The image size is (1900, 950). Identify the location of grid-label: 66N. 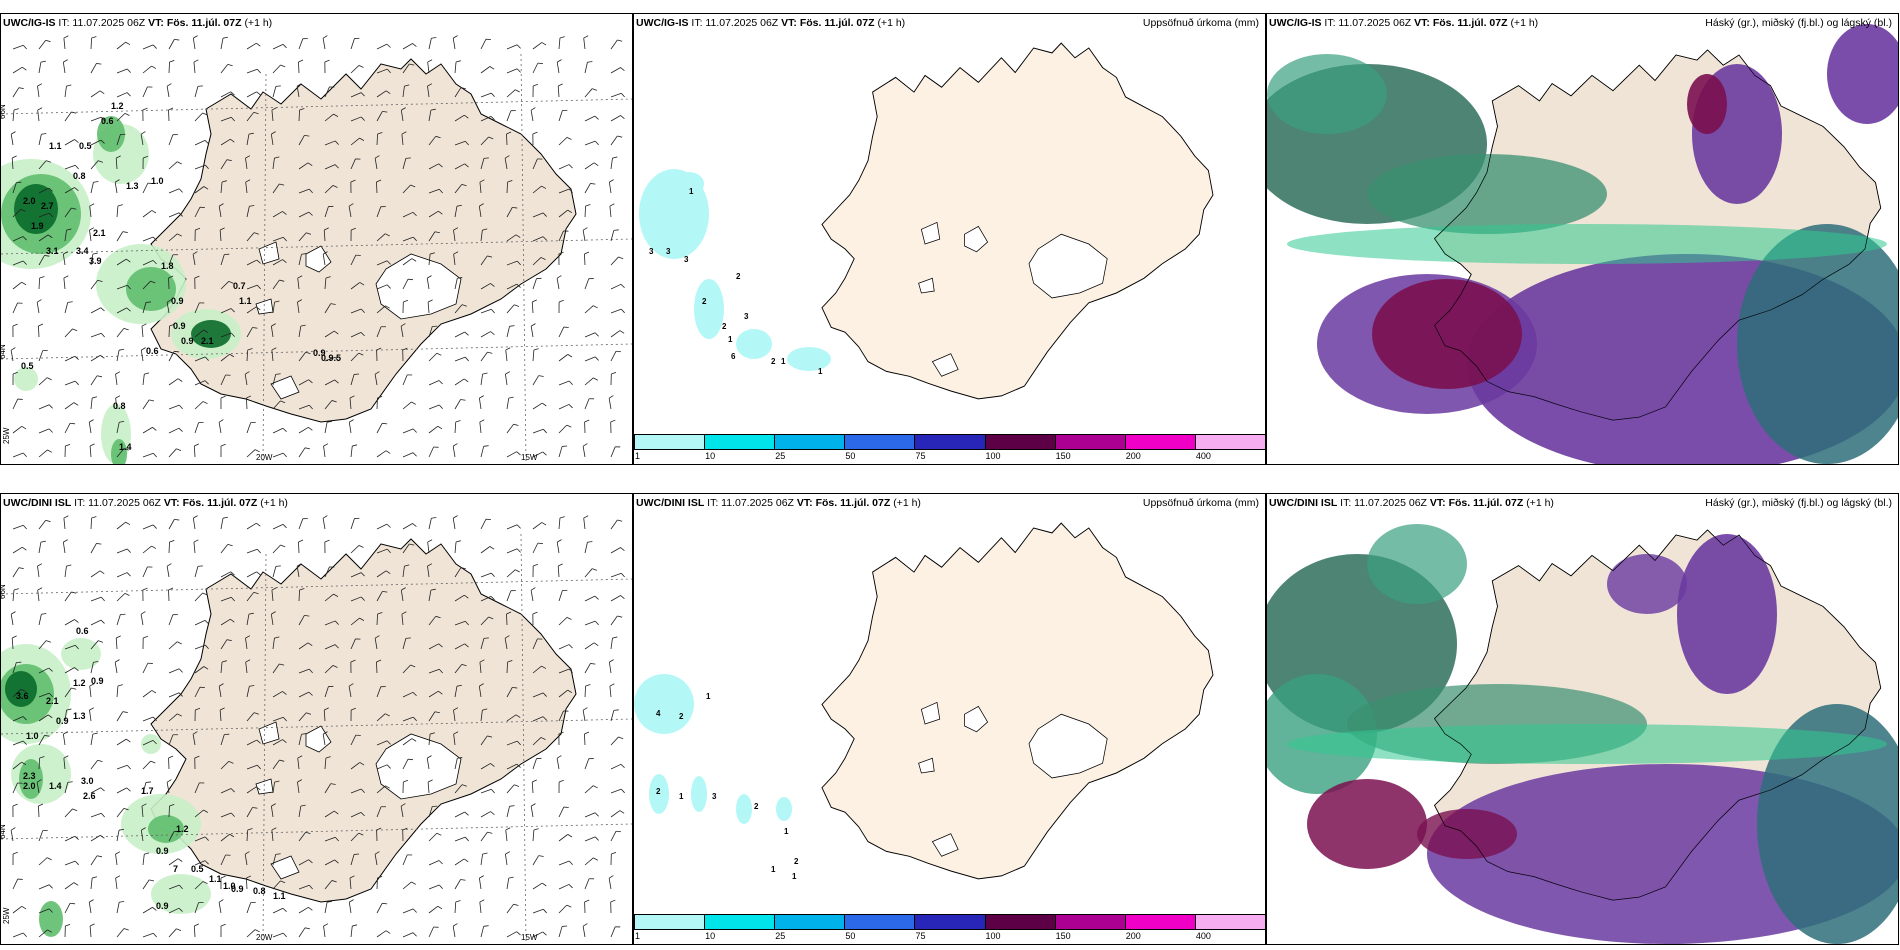
(4, 111).